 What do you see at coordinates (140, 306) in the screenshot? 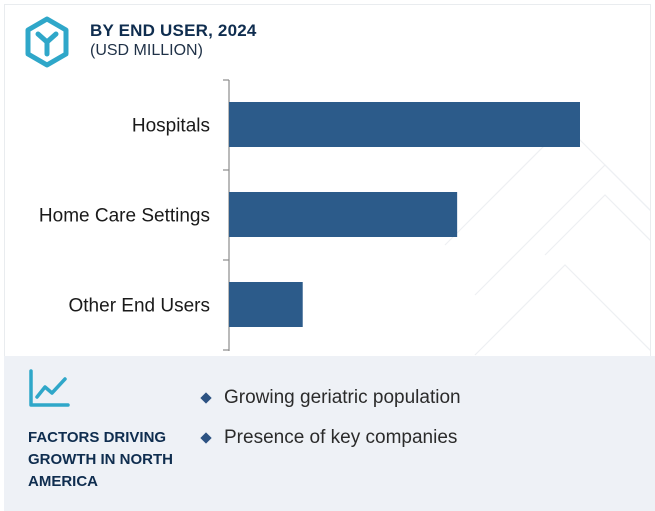
I see `category-label: Other End Users` at bounding box center [140, 306].